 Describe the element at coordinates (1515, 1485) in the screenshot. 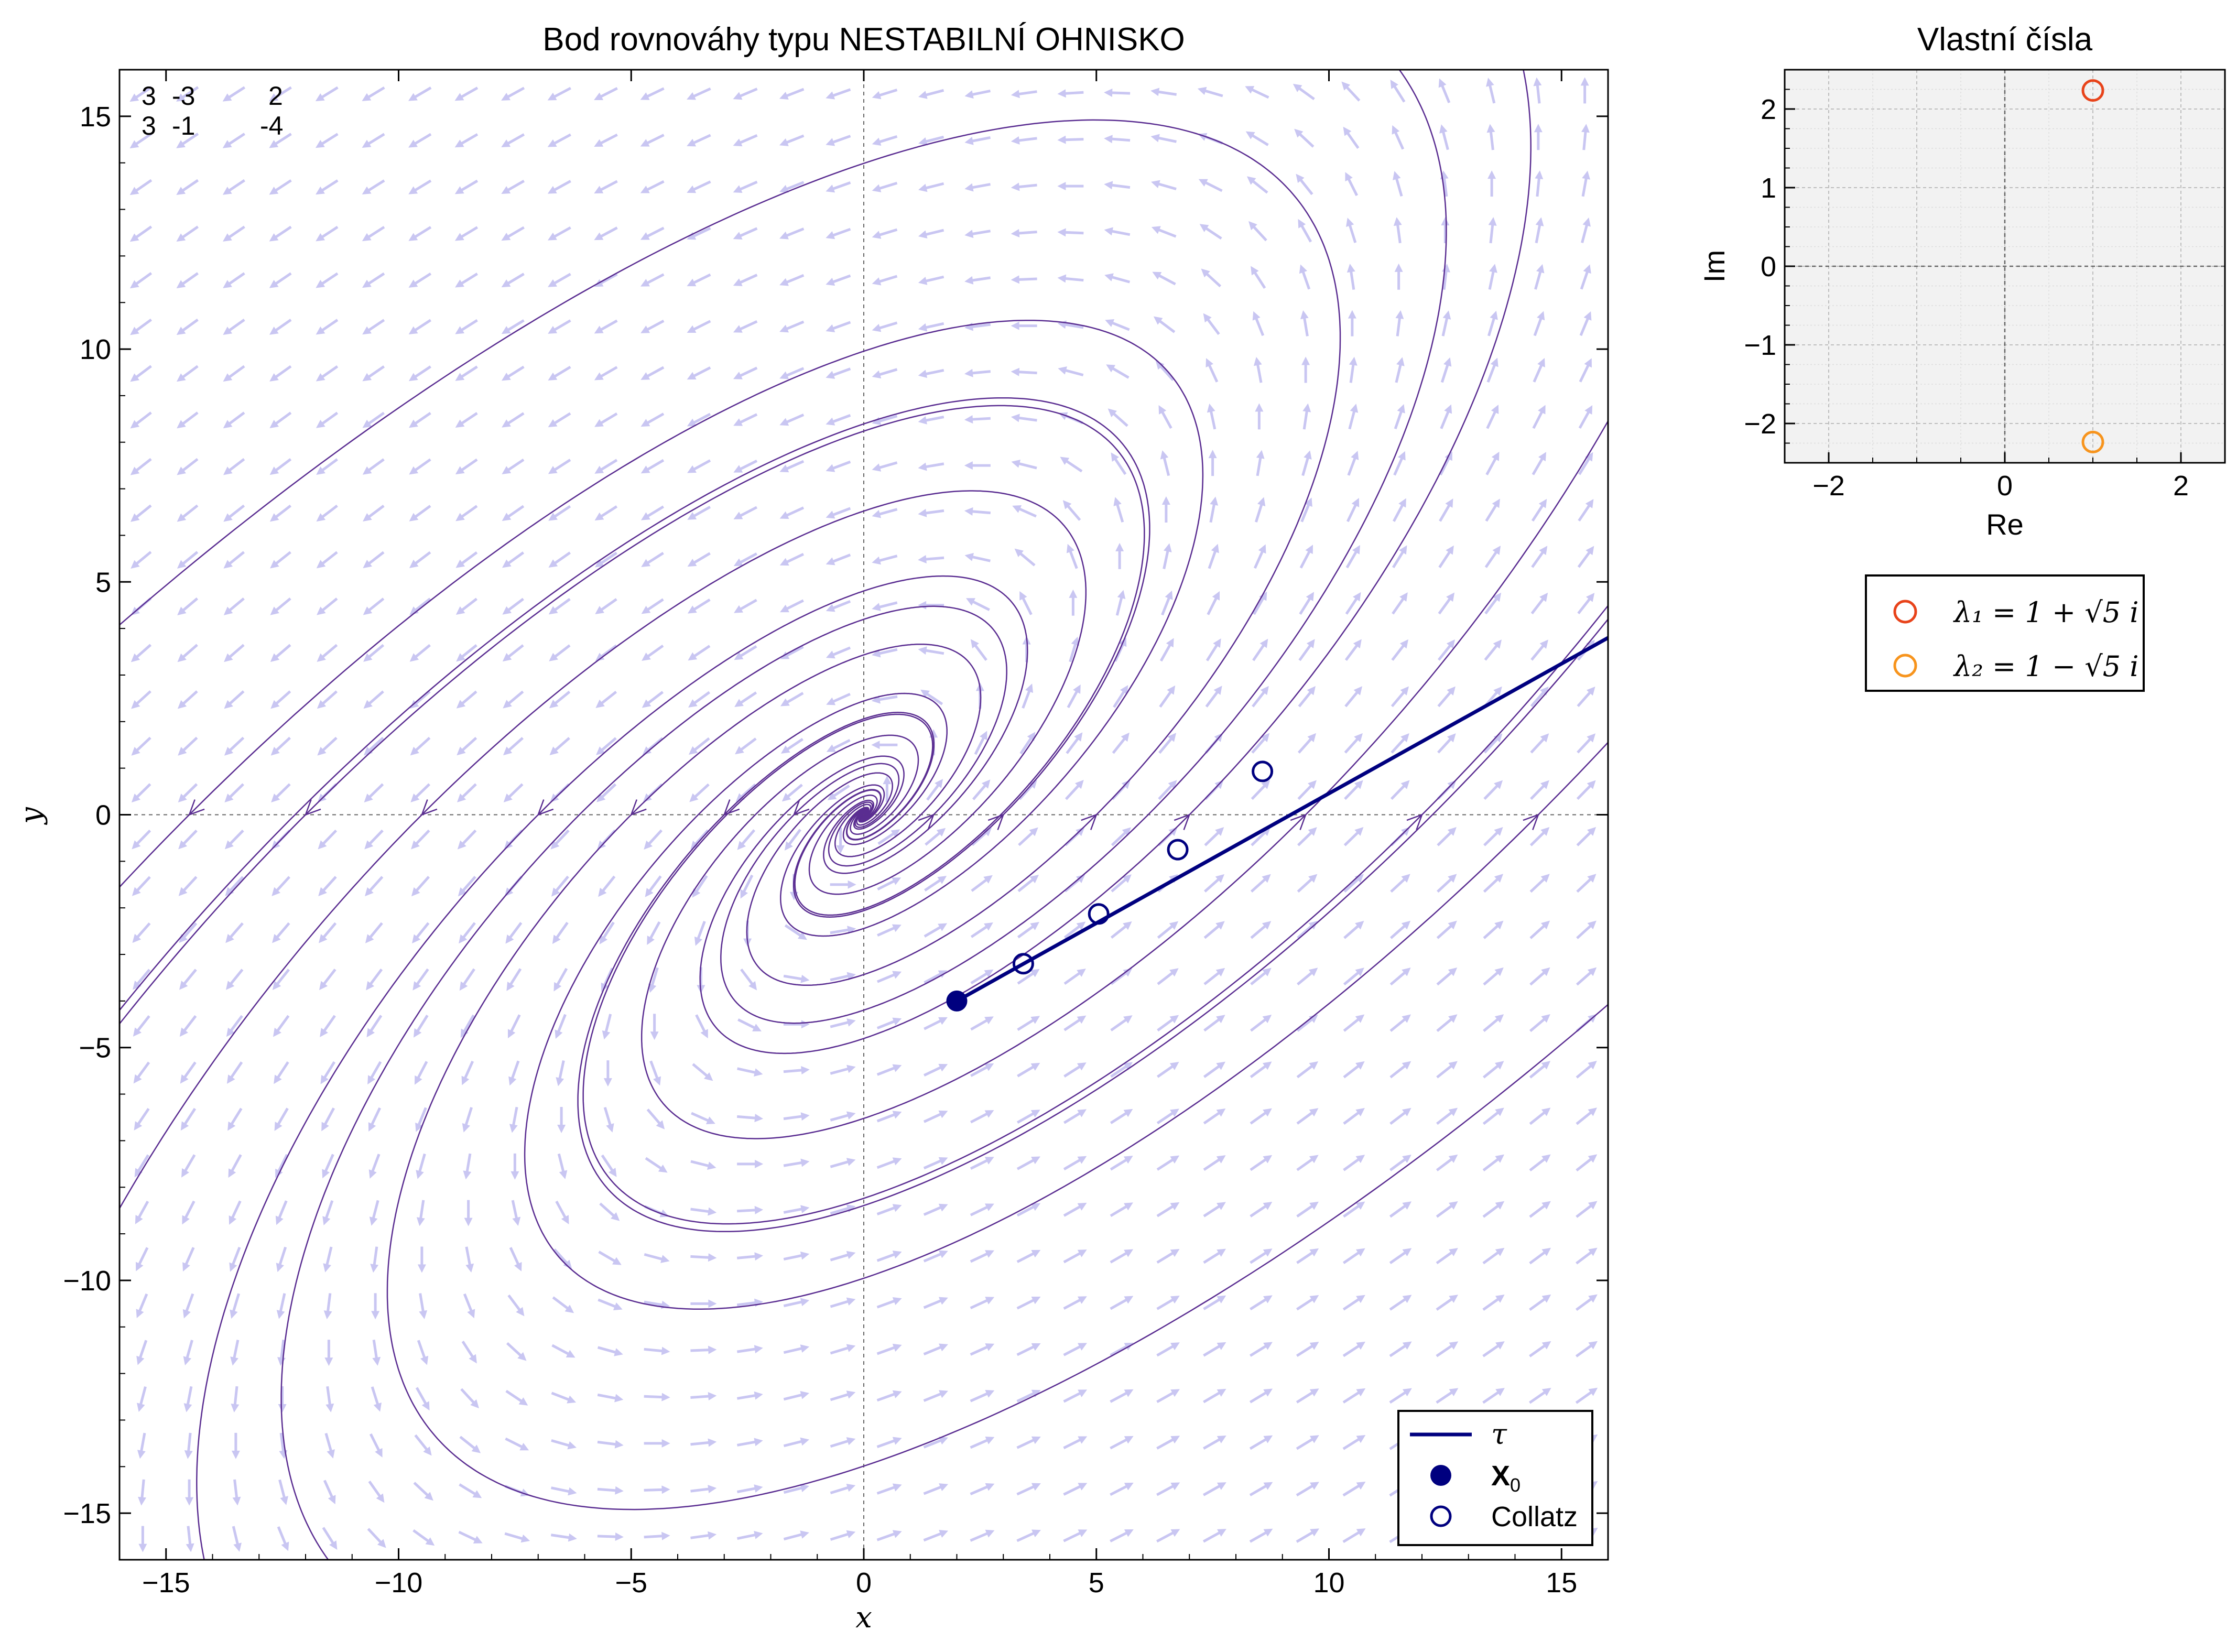

I see `legend-x0-sub: 0` at that location.